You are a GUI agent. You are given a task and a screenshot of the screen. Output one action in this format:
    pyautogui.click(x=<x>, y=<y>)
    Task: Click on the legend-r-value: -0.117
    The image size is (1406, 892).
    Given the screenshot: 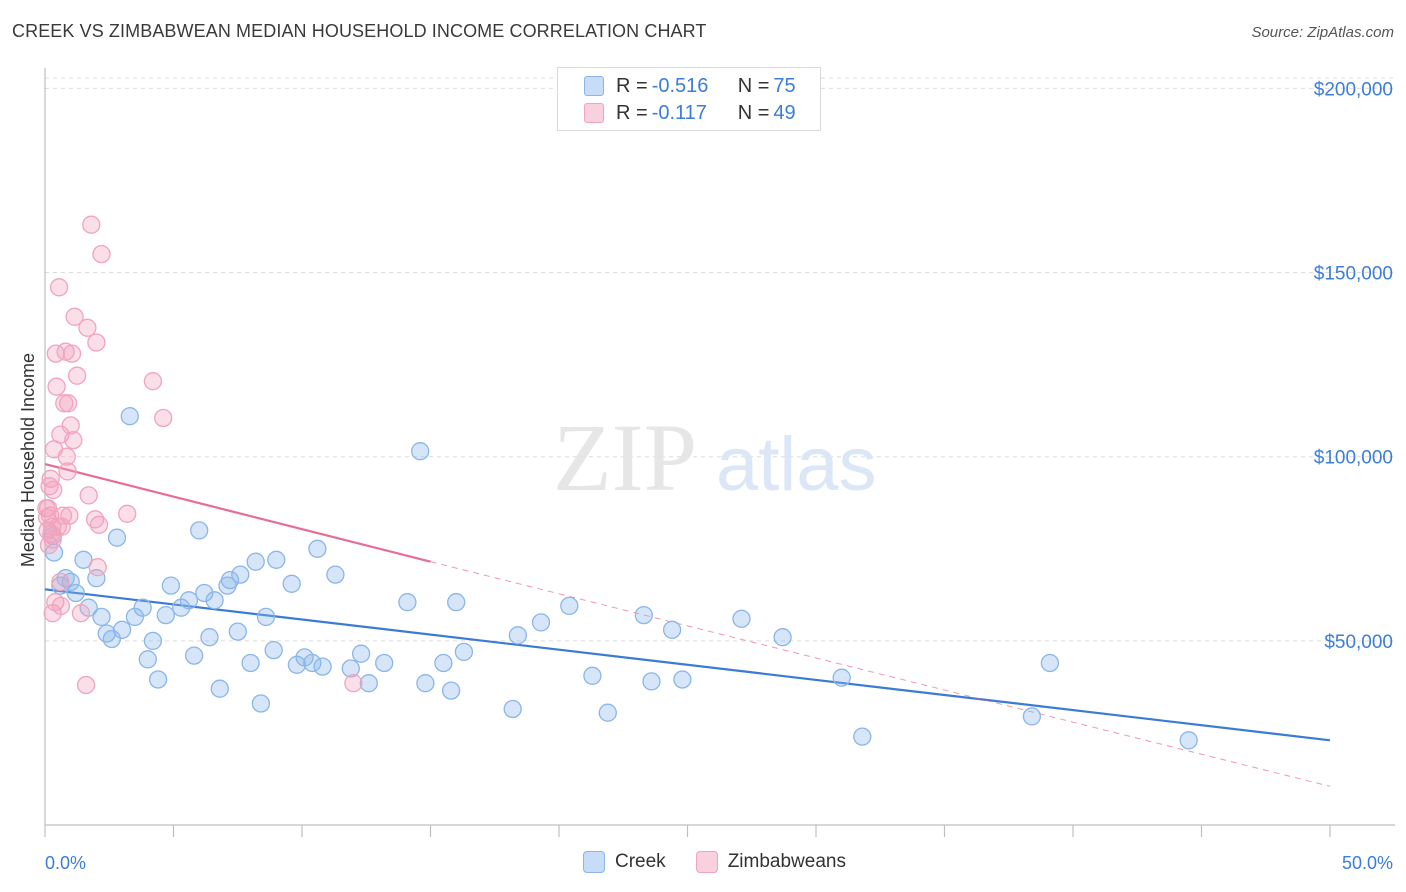 What is the action you would take?
    pyautogui.click(x=679, y=112)
    